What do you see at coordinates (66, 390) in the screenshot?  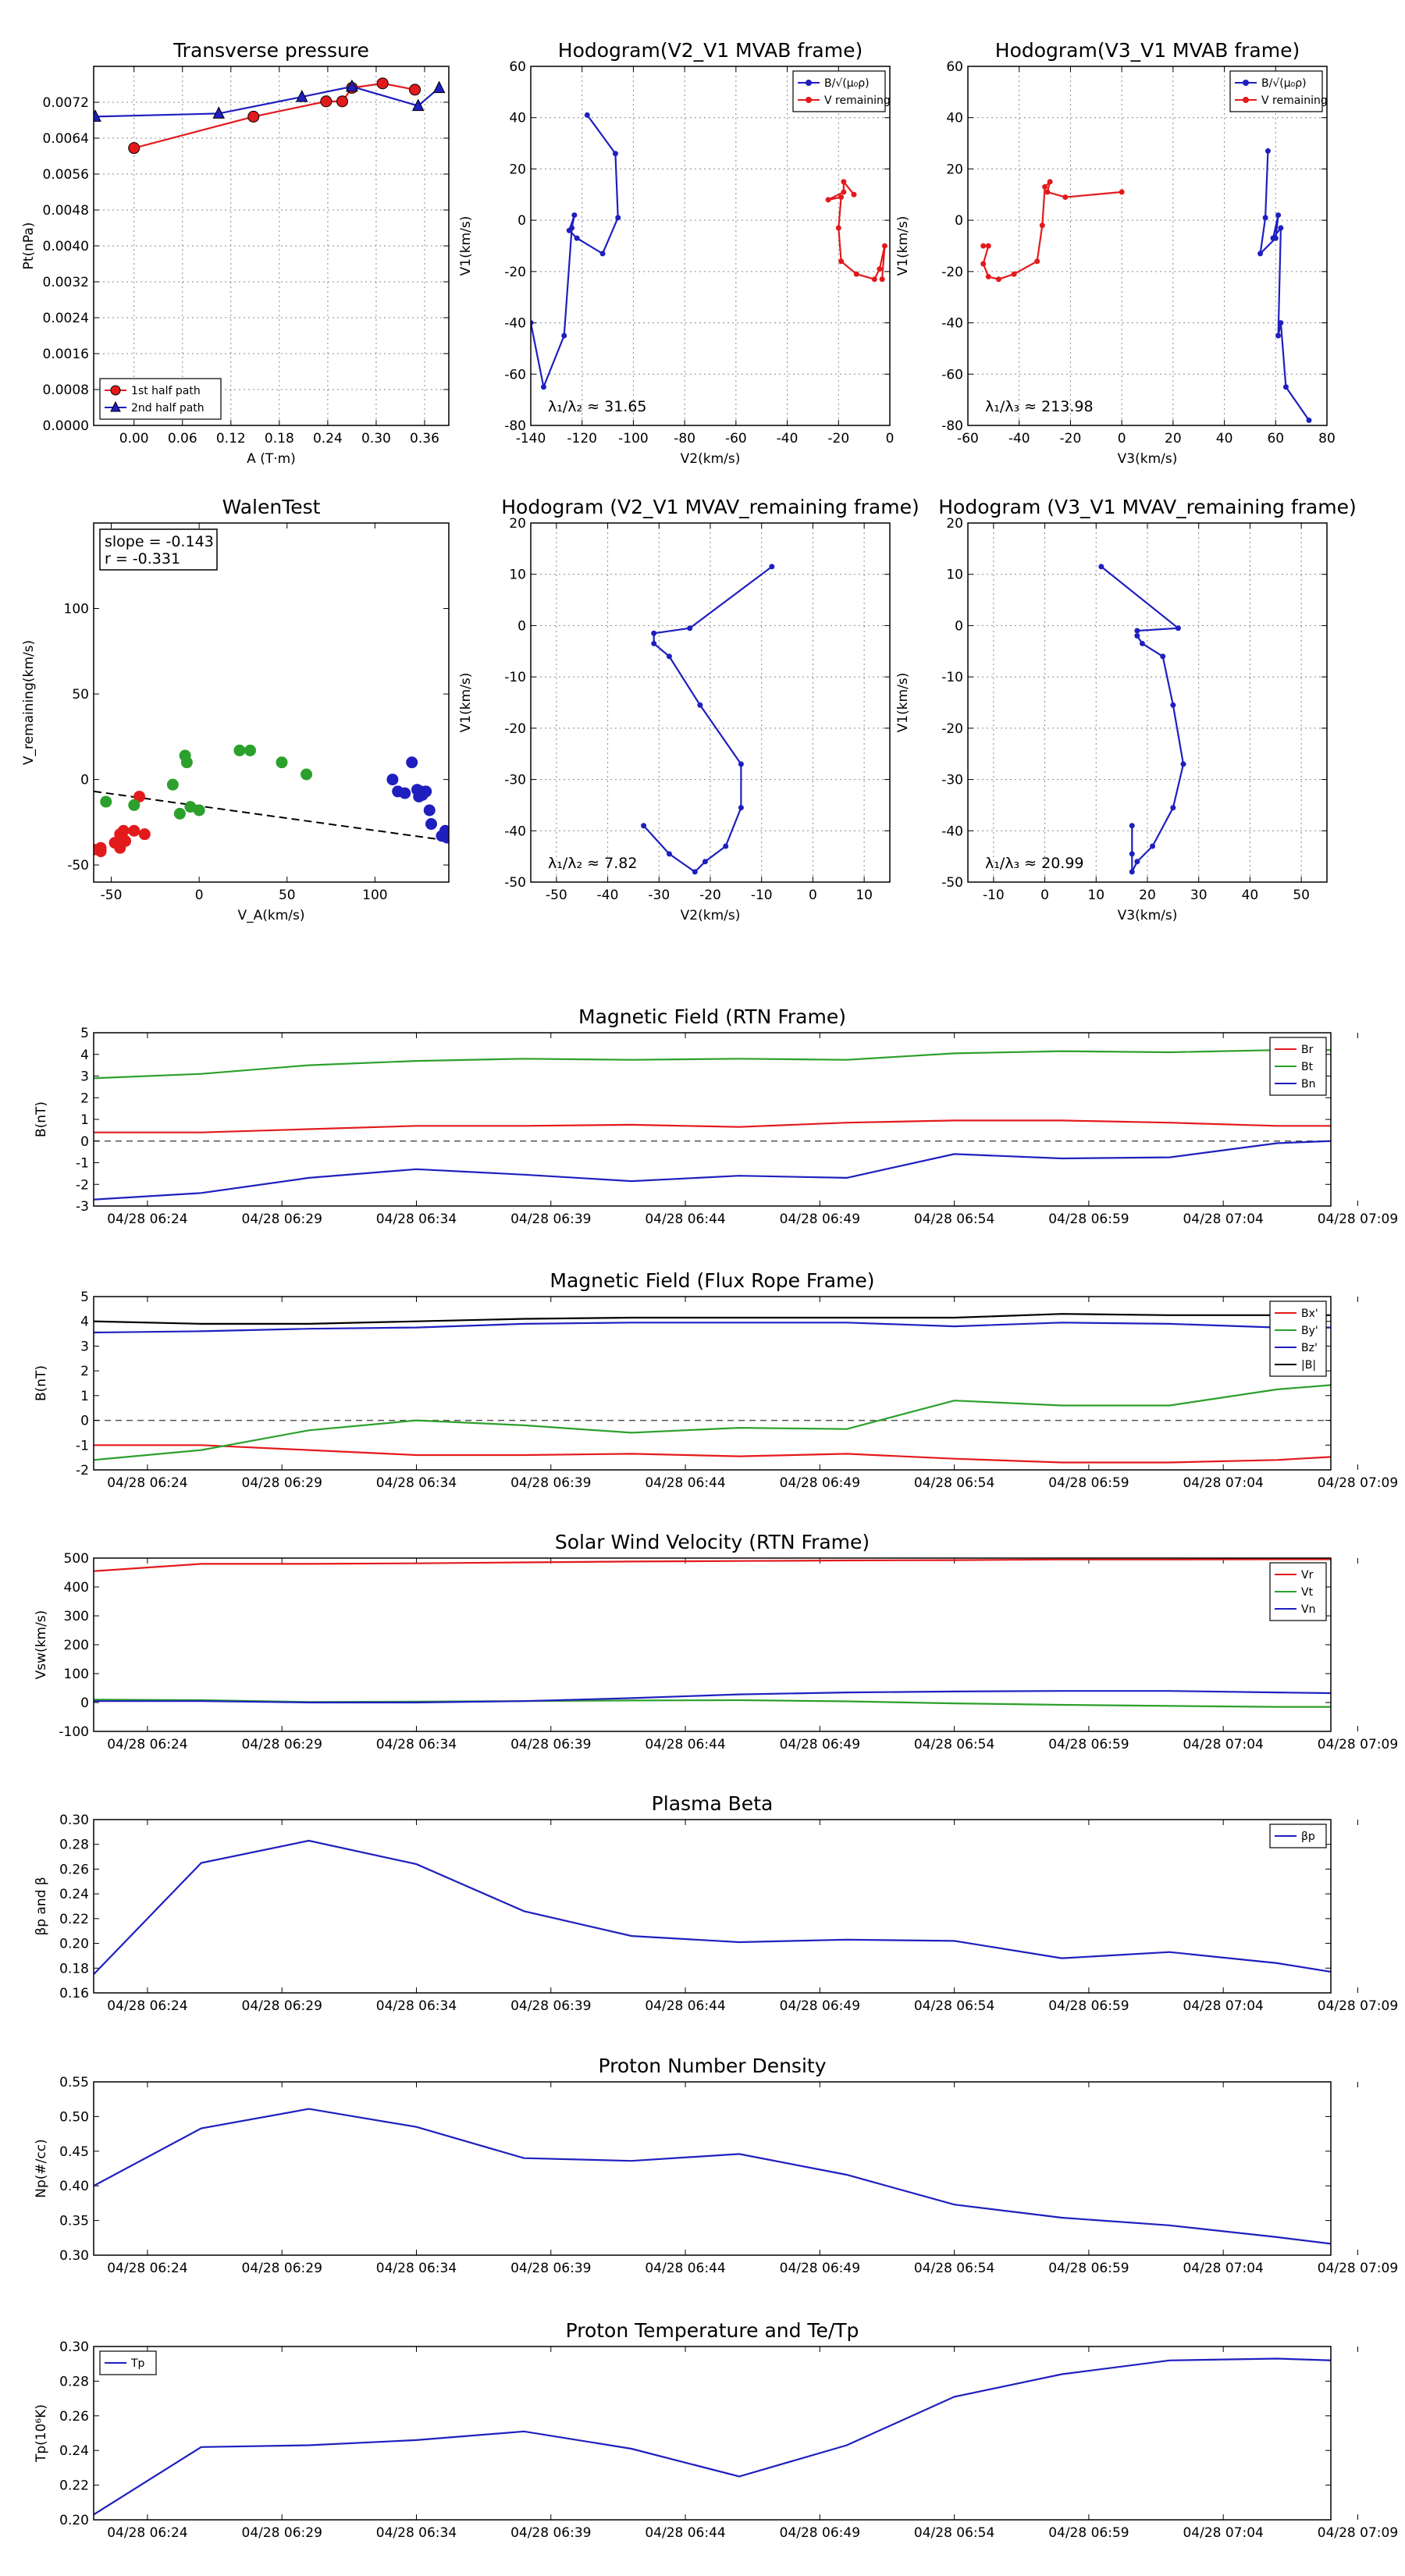 I see `y-tick-label: 0.0008` at bounding box center [66, 390].